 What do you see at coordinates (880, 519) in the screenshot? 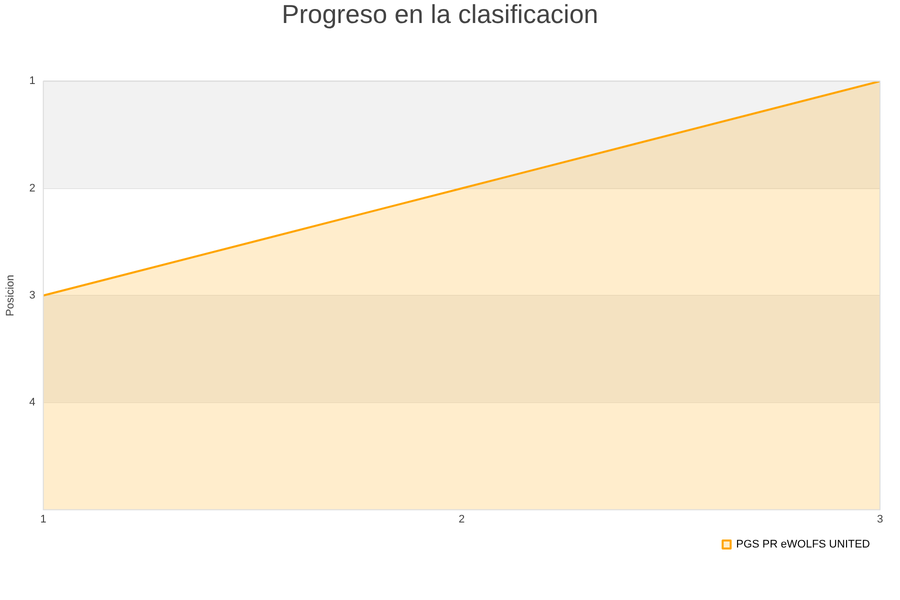
I see `x-tick-label: 3` at bounding box center [880, 519].